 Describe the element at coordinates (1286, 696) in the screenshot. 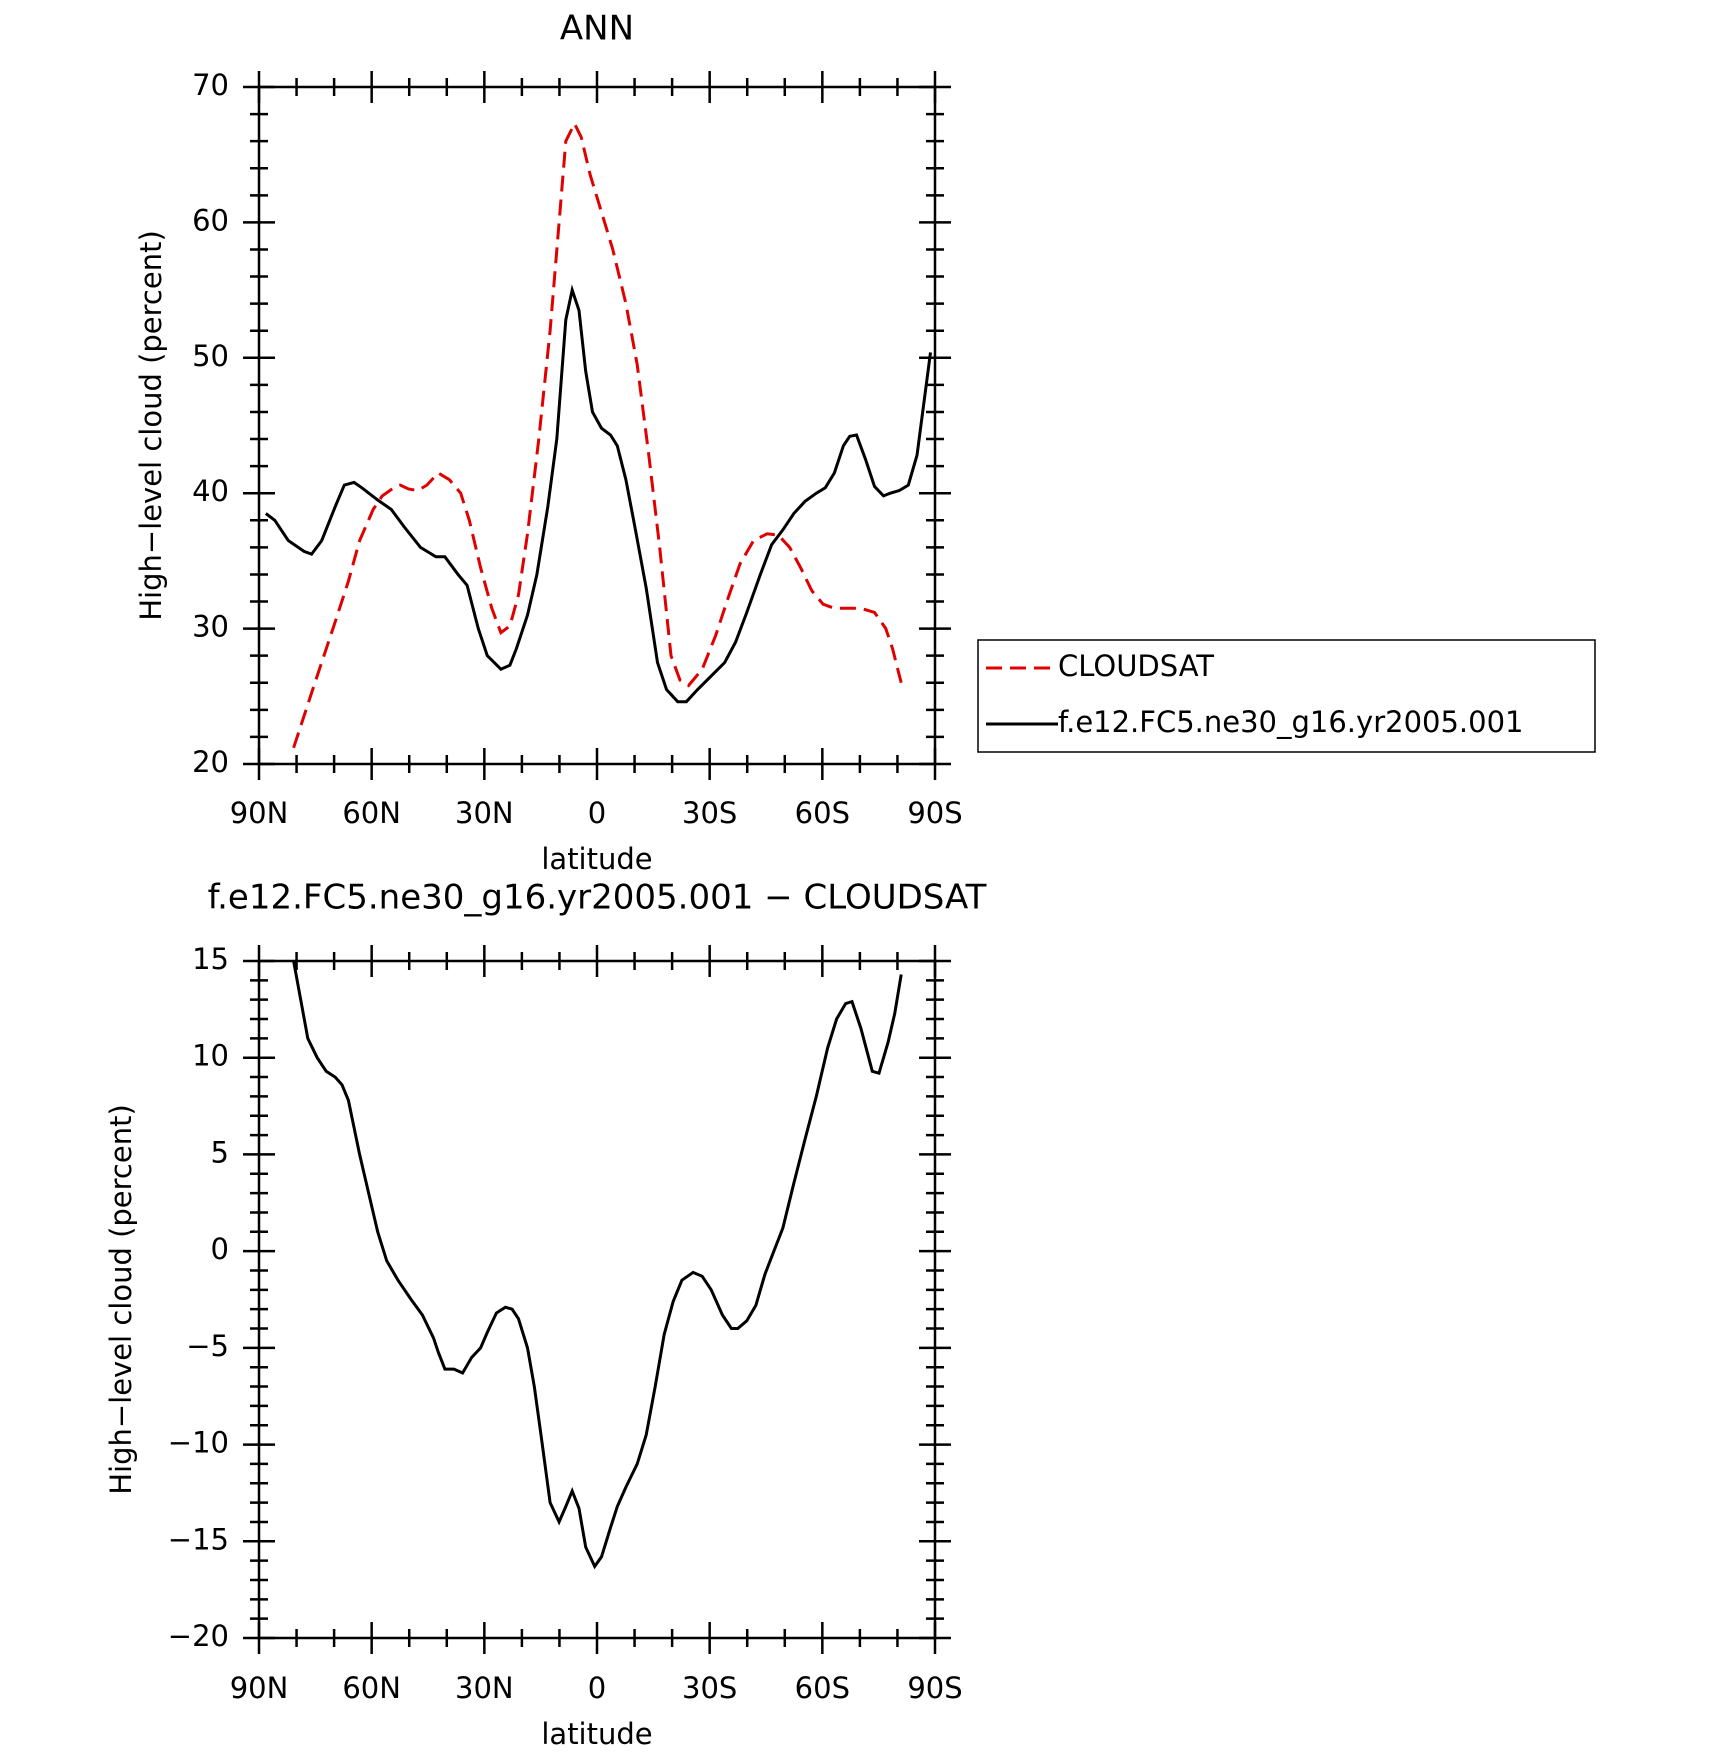

I see `legend-box` at that location.